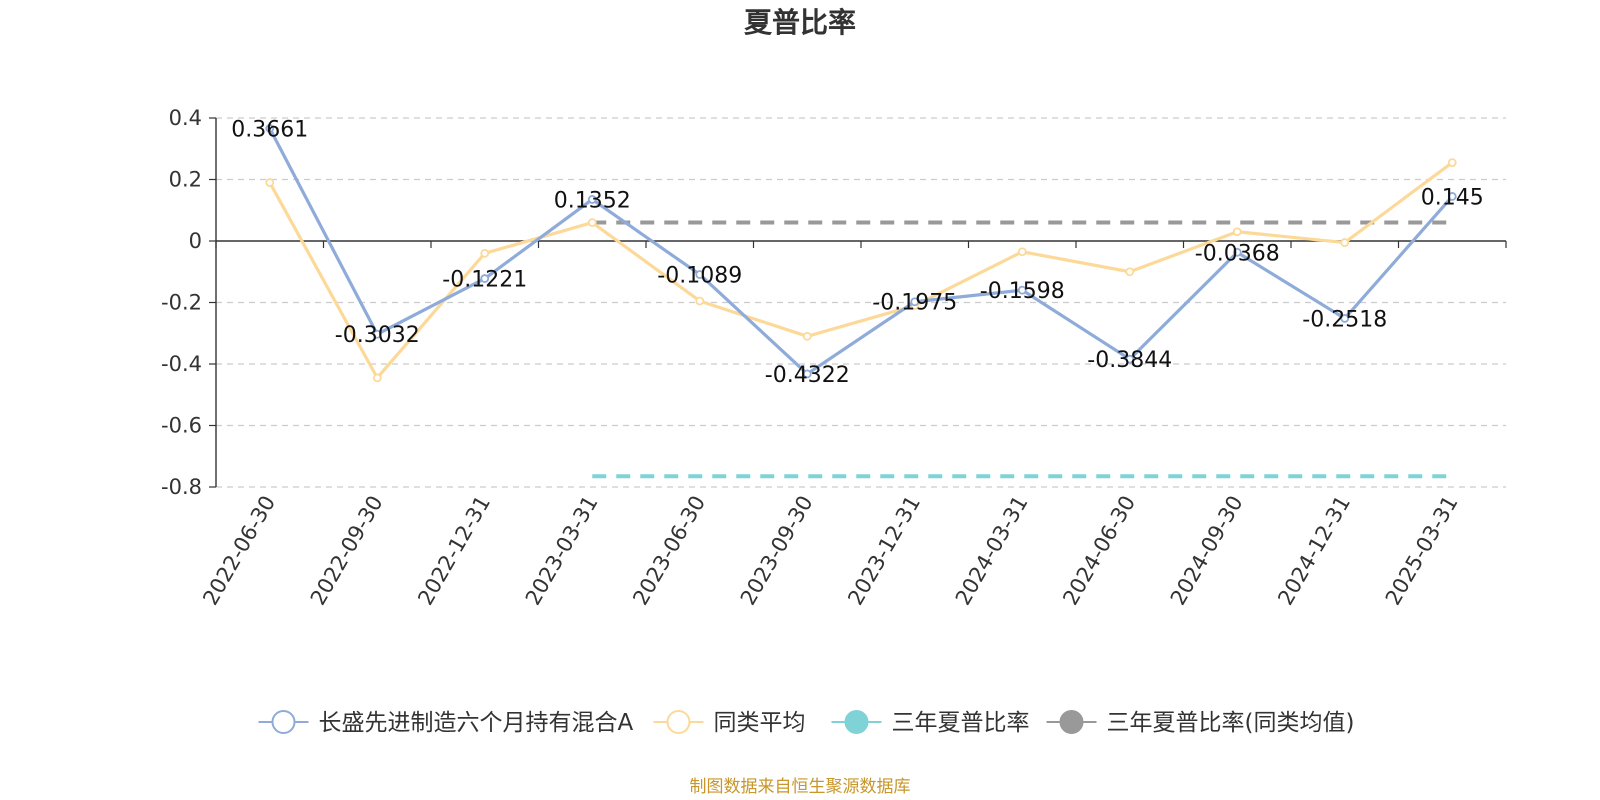 This screenshot has height=800, width=1600. Describe the element at coordinates (181, 426) in the screenshot. I see `y-tick-label: -0.6` at that location.